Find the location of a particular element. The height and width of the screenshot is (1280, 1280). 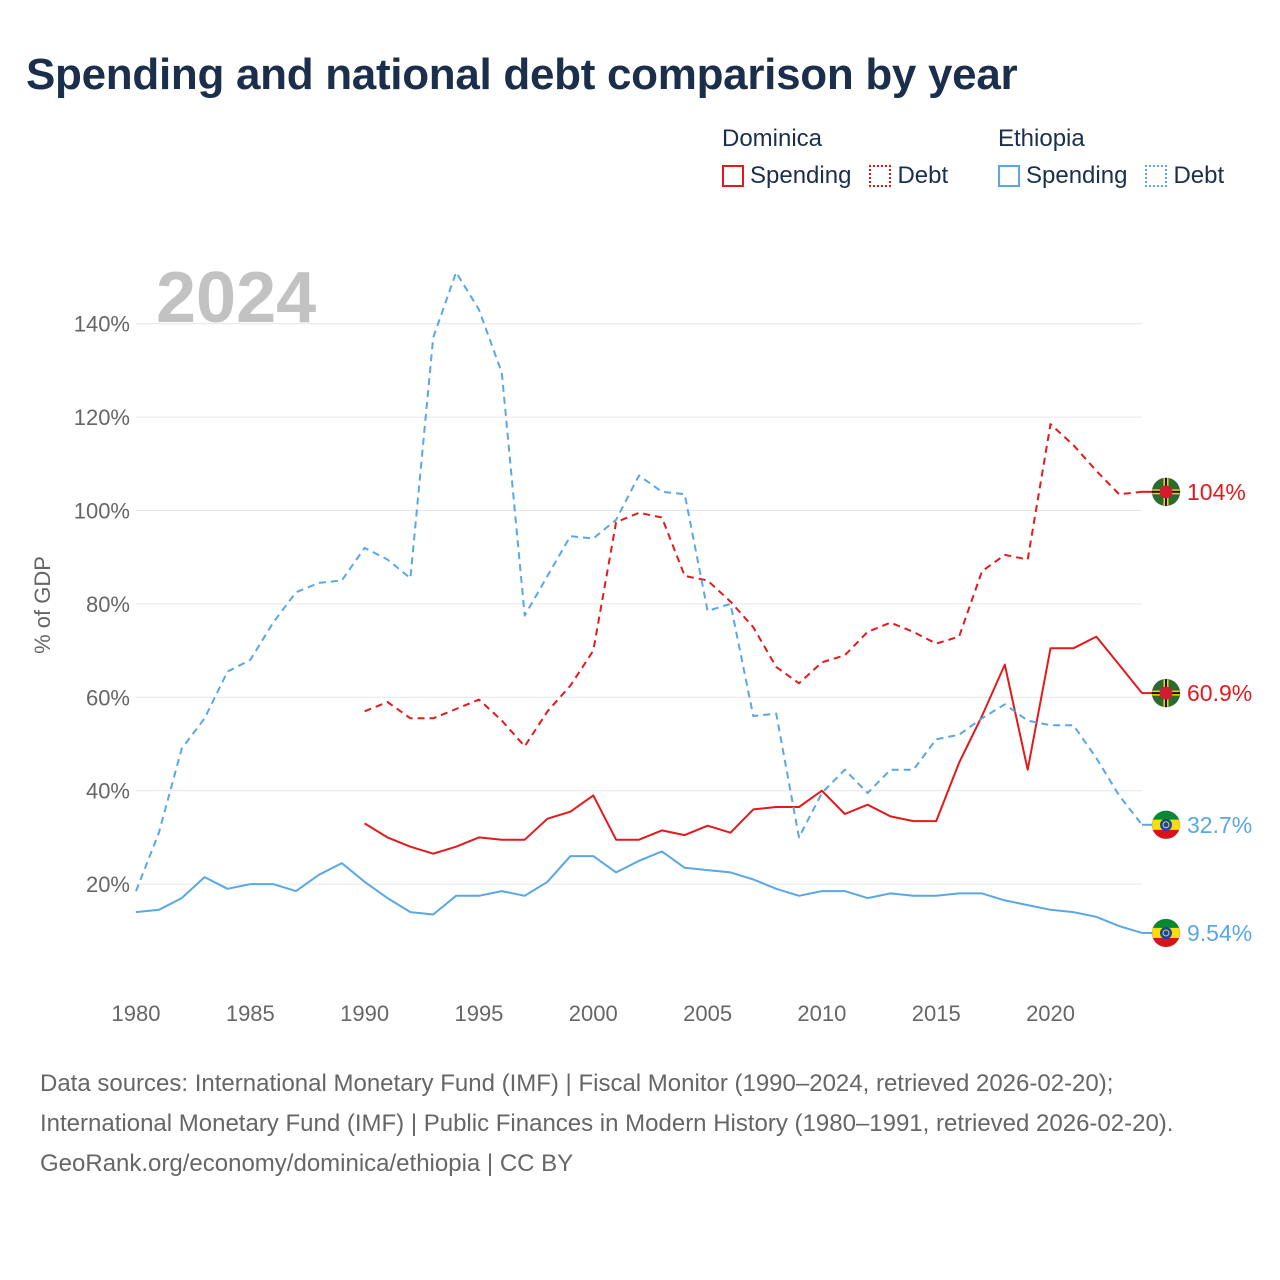

y-tick-label: 140% is located at coordinates (102, 324).